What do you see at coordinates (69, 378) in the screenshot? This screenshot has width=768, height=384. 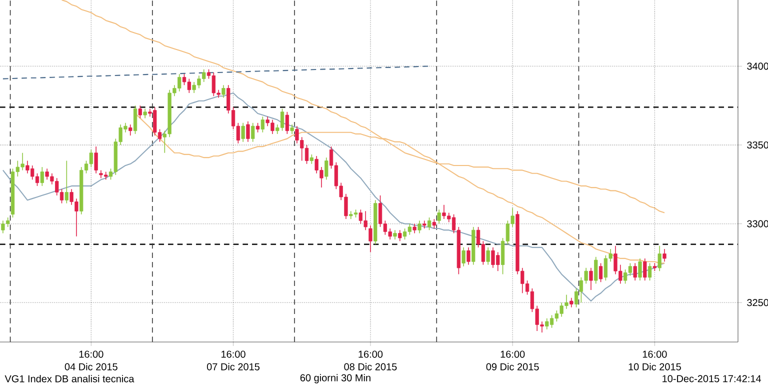 I see `text: VG1 Index DB analisi tecnica` at bounding box center [69, 378].